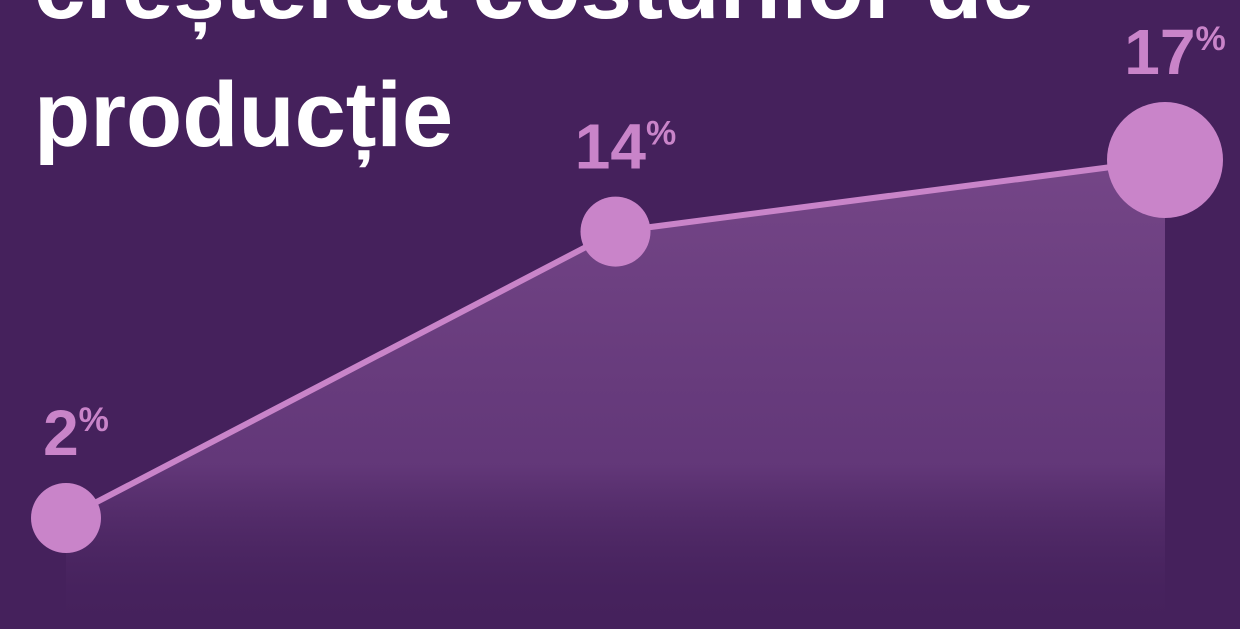 This screenshot has height=629, width=1240. I want to click on chart-title: producție, so click(243, 116).